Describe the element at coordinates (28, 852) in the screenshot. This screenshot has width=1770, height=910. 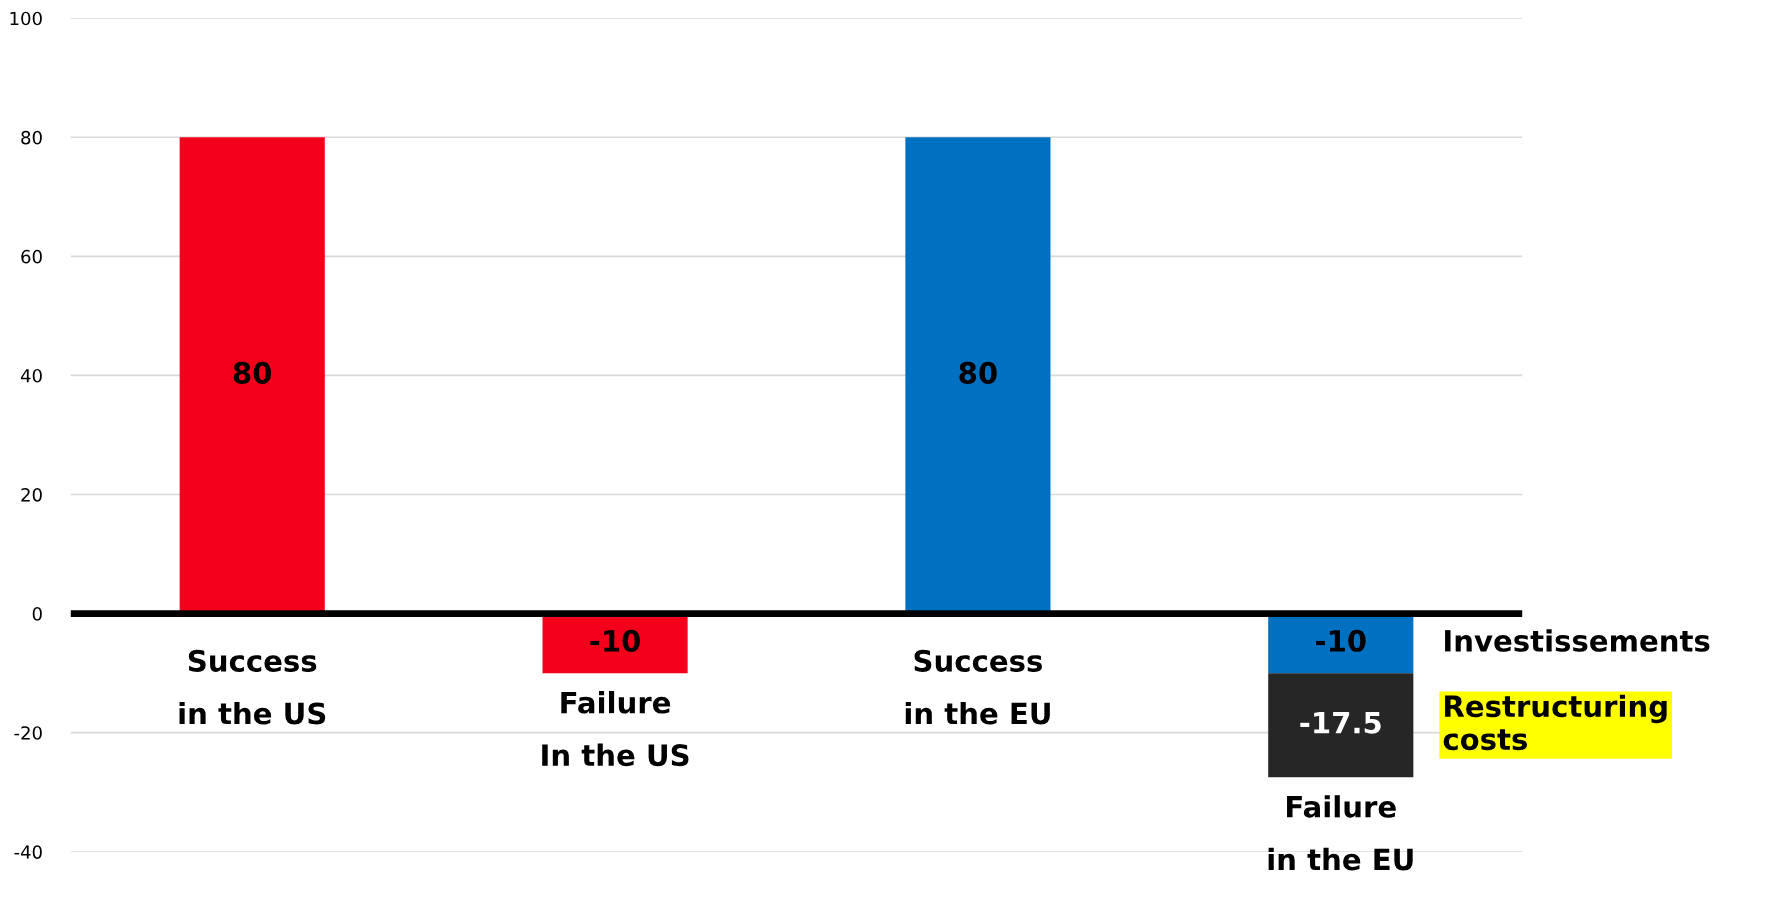
I see `y-tick-label: -40` at that location.